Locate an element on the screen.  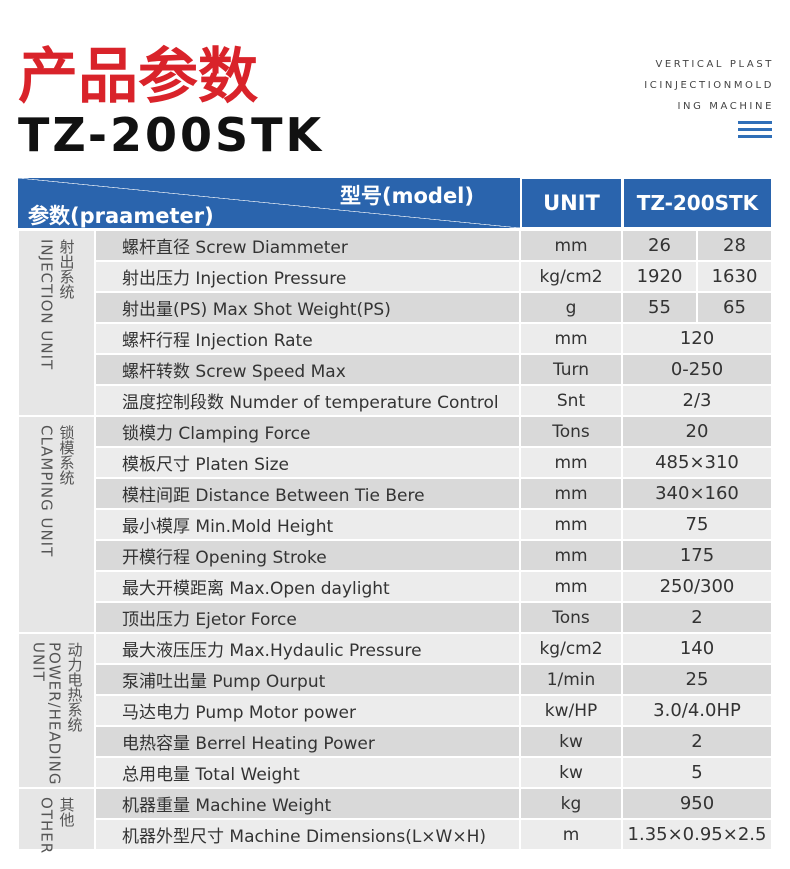
value-cell: 75 is located at coordinates (697, 524).